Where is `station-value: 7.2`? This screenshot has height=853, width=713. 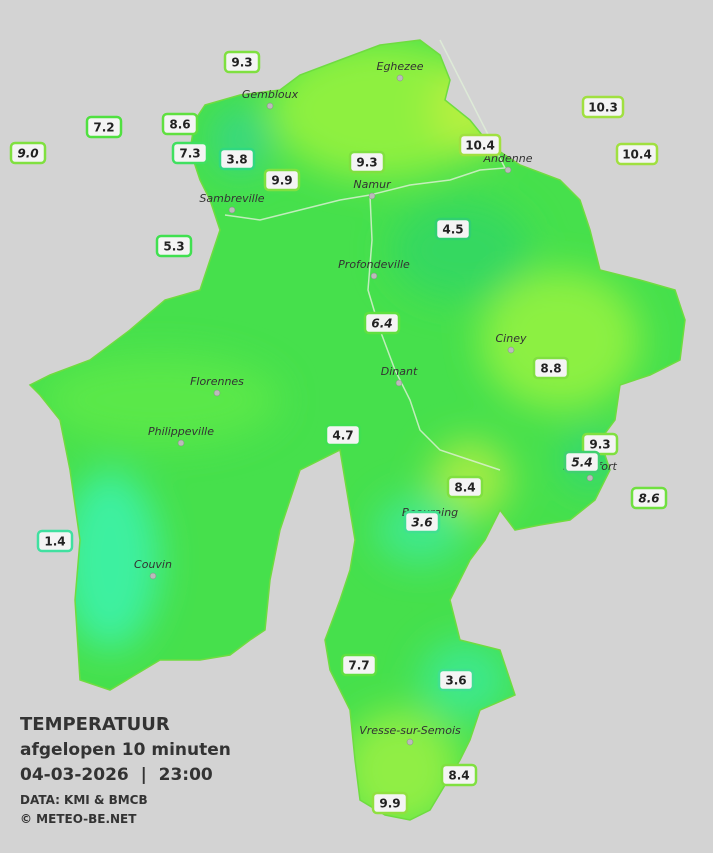 station-value: 7.2 is located at coordinates (103, 128).